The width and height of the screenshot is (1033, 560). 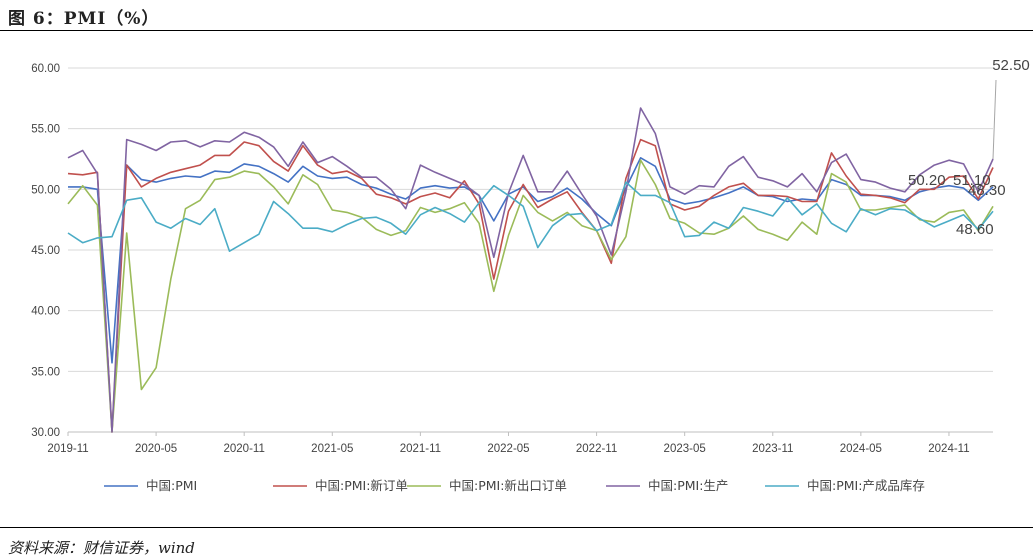 What do you see at coordinates (361, 485) in the screenshot?
I see `legend-label-2: 中国:PMI:新订单` at bounding box center [361, 485].